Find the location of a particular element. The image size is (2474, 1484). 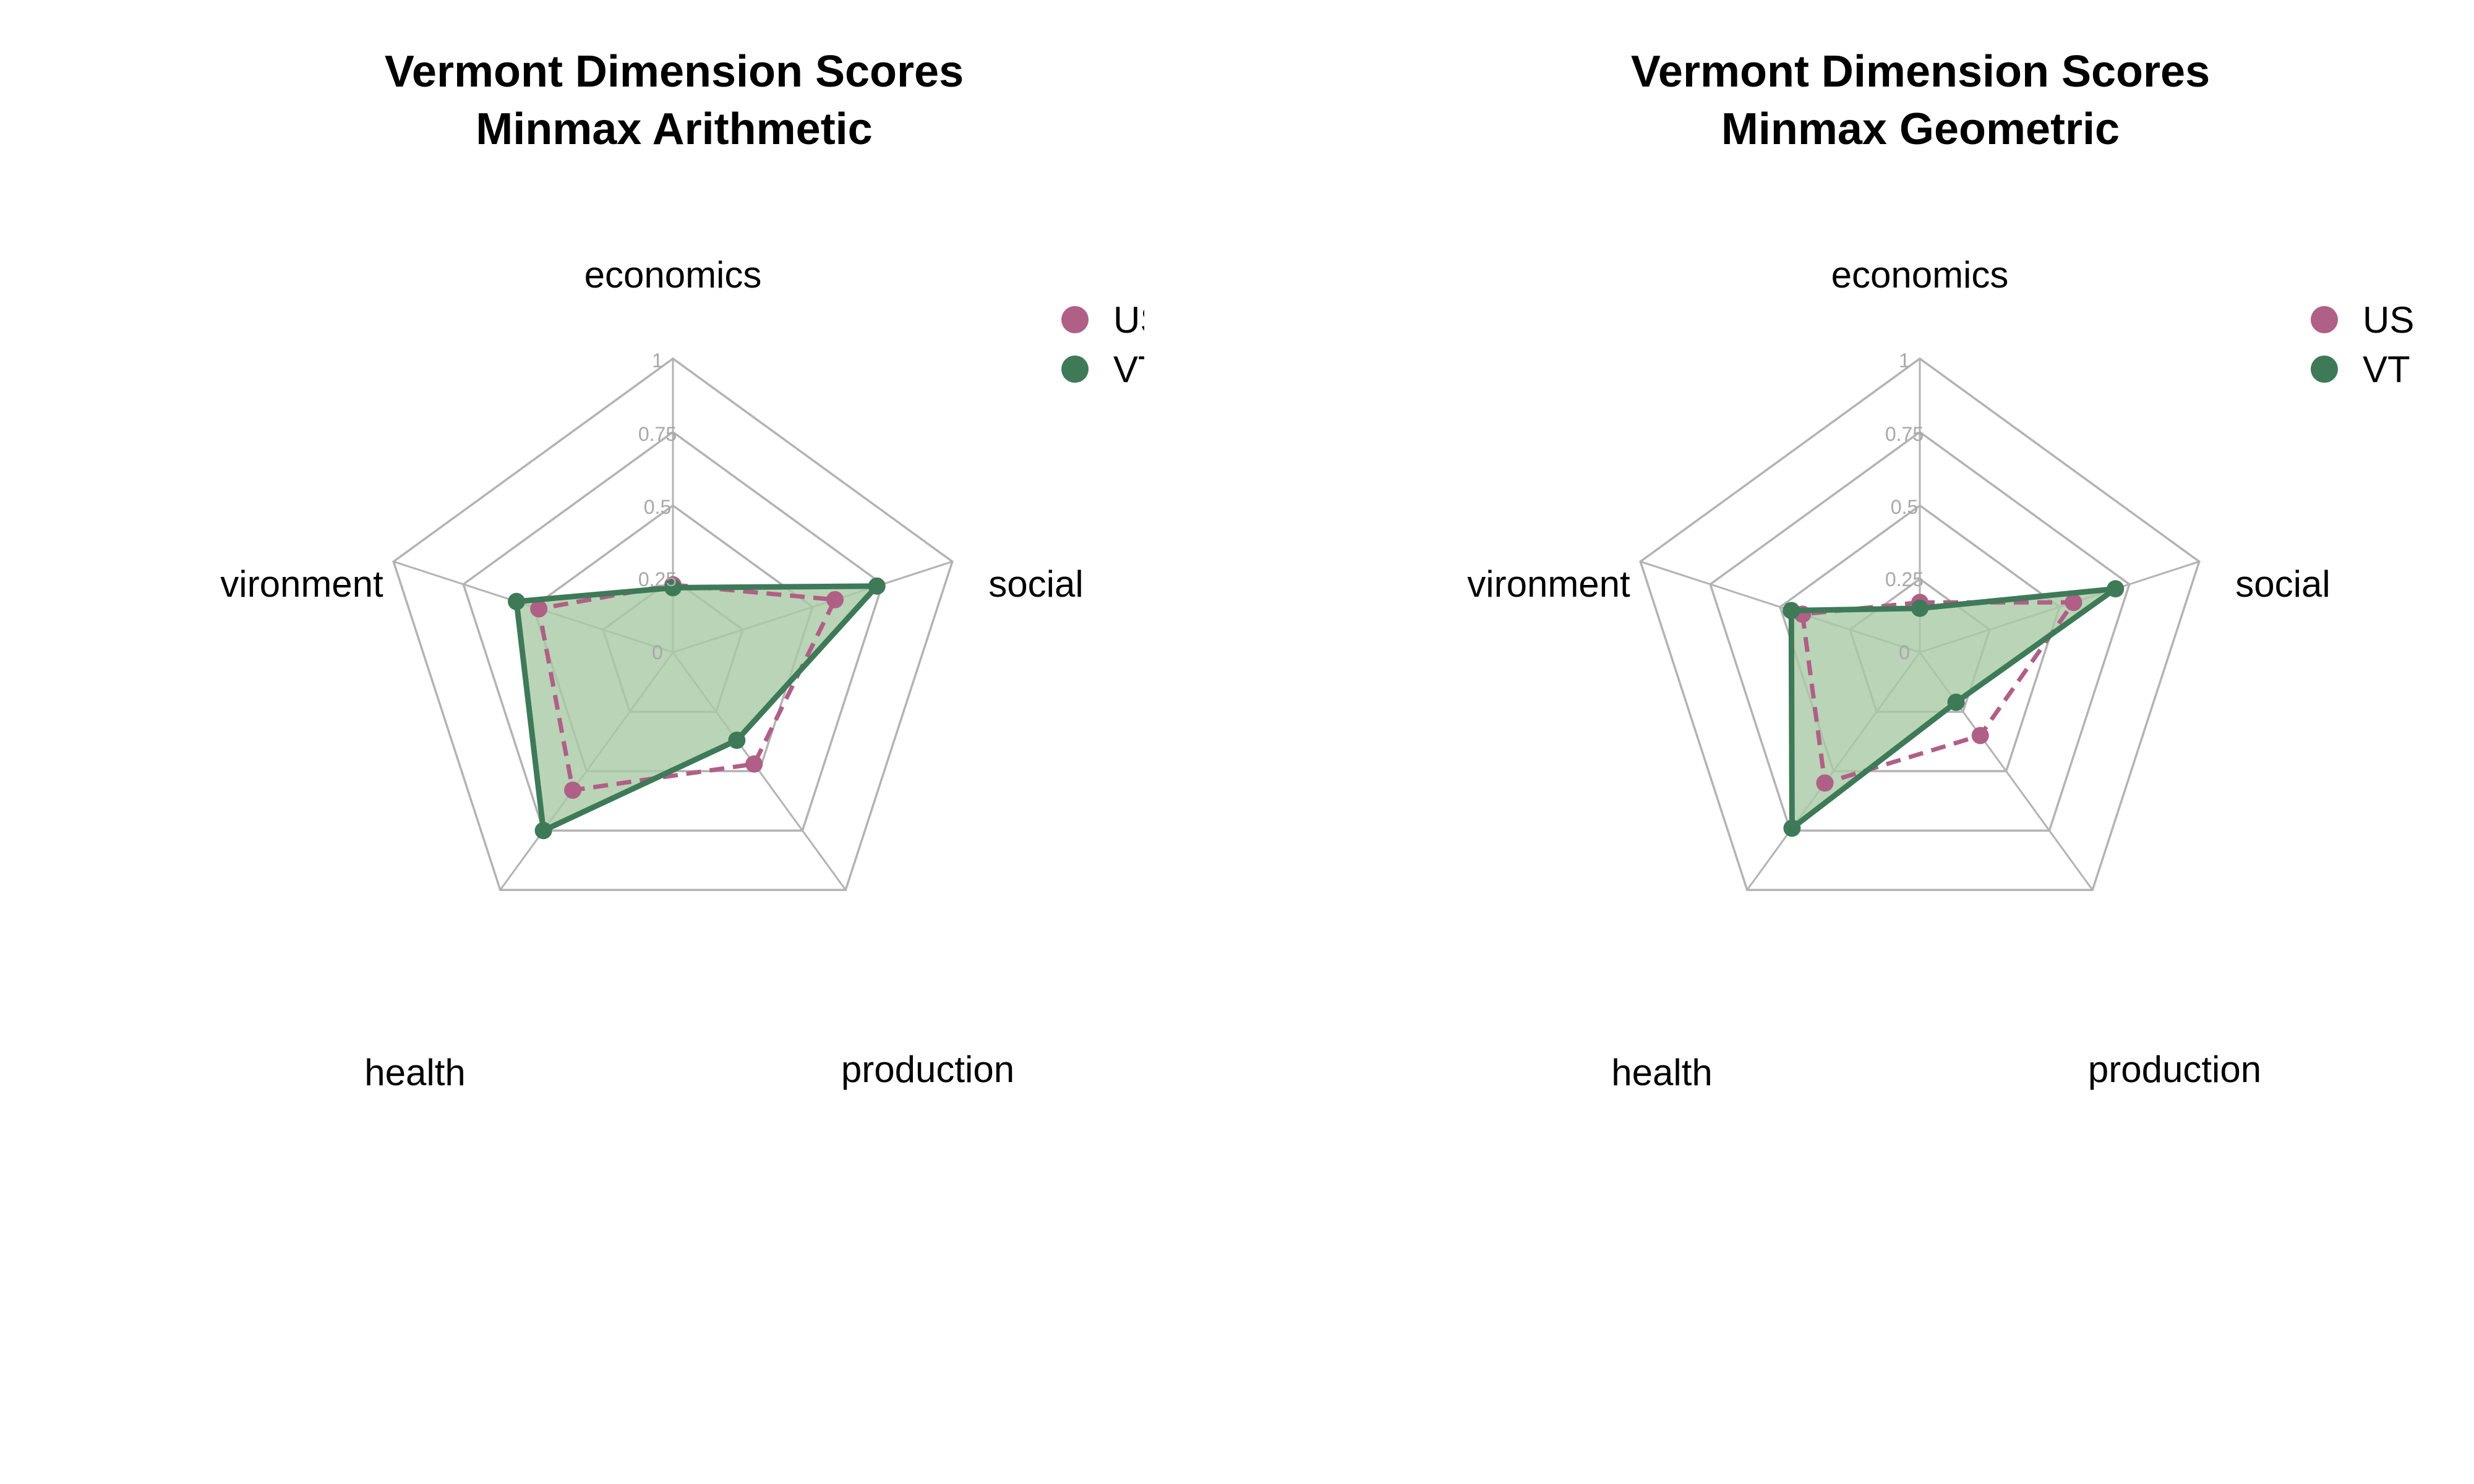

chart-subtitle: Minmax Geometric is located at coordinates (1920, 129).